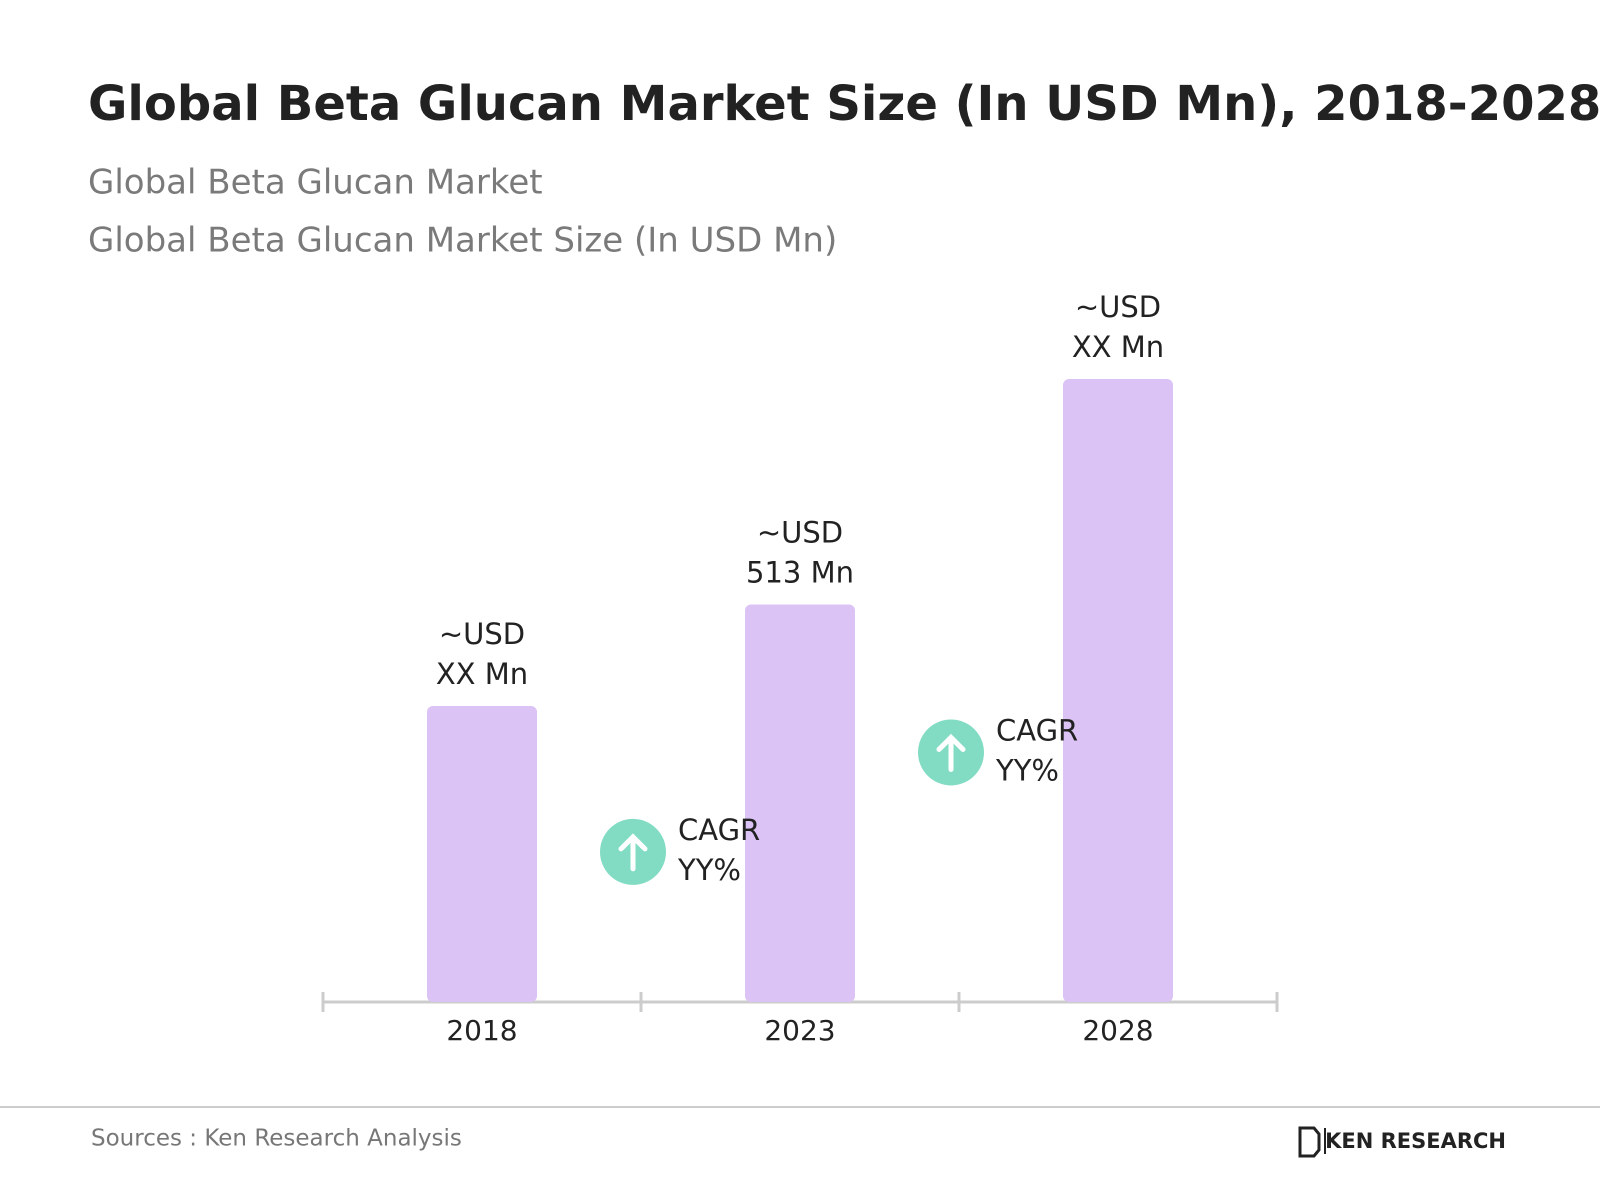 The image size is (1600, 1200). Describe the element at coordinates (315, 183) in the screenshot. I see `subtitle: Global Beta Glucan Market` at that location.